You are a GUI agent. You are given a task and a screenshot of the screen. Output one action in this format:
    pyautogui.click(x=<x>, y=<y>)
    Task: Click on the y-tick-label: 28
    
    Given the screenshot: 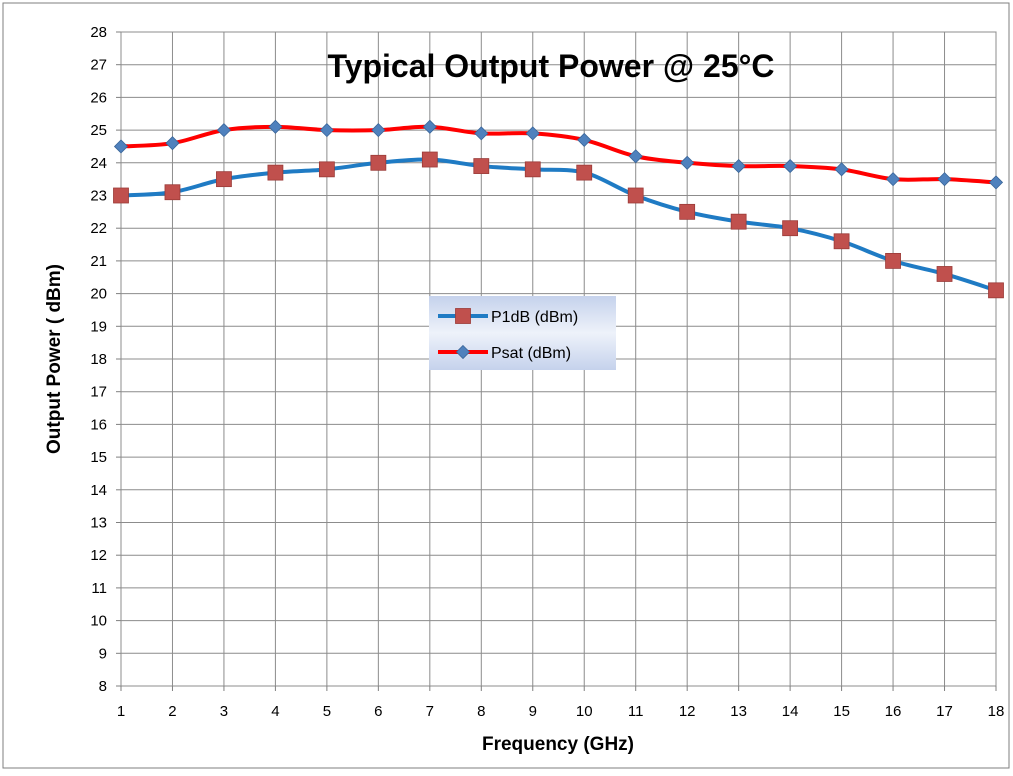 What is the action you would take?
    pyautogui.click(x=98, y=32)
    